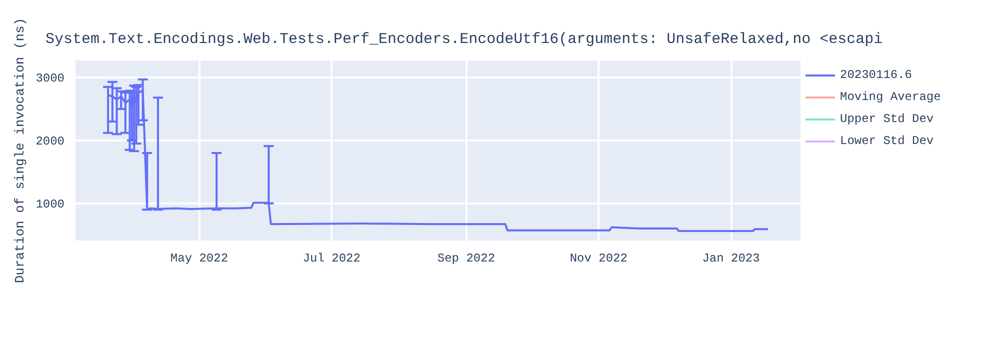 This screenshot has height=350, width=1000. I want to click on x-tick-label: Jul 2022, so click(331, 259).